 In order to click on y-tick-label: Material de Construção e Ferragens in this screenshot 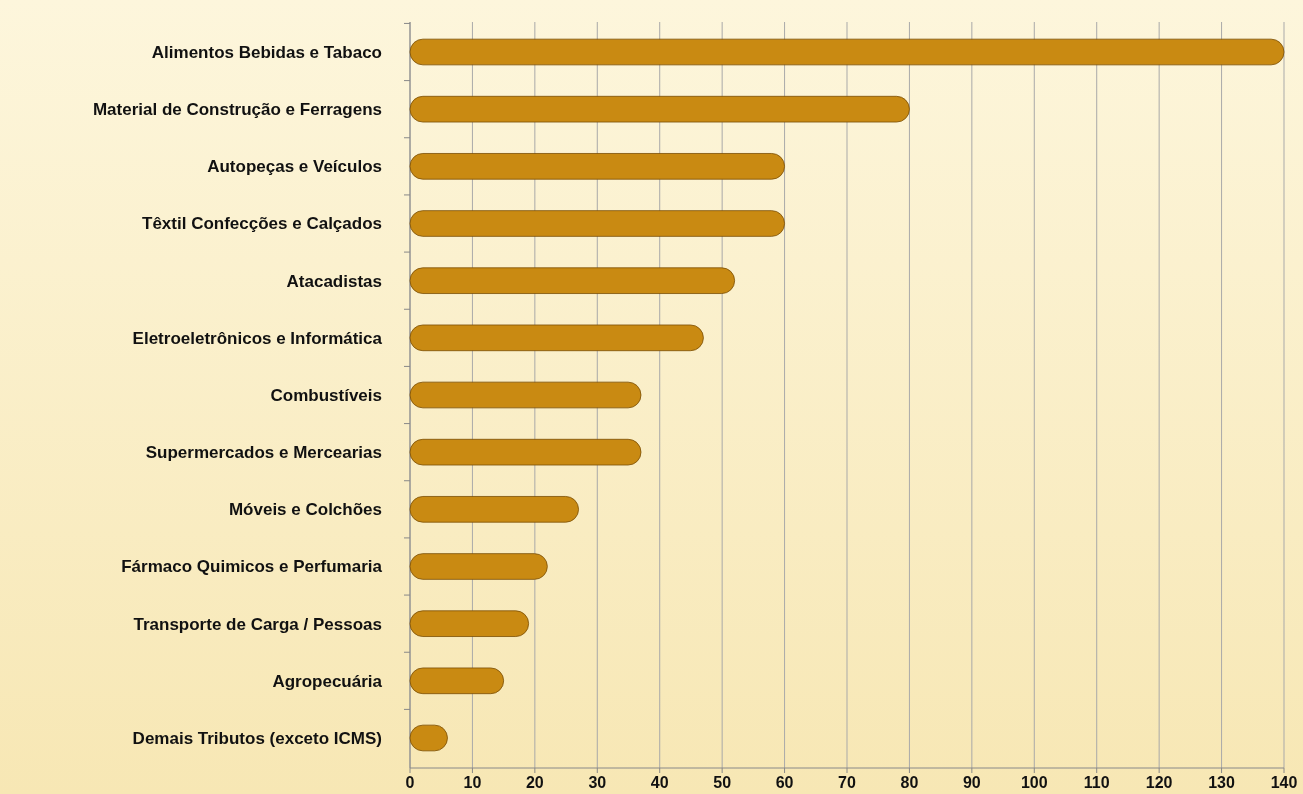, I will do `click(237, 110)`.